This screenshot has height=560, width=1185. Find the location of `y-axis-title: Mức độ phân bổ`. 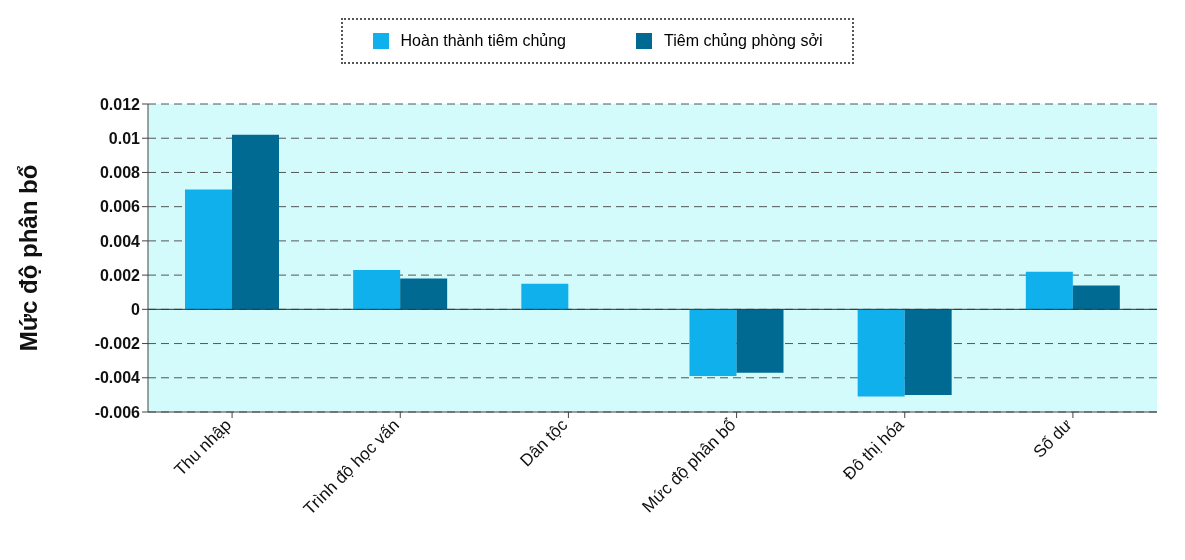

y-axis-title: Mức độ phân bổ is located at coordinates (28, 258).